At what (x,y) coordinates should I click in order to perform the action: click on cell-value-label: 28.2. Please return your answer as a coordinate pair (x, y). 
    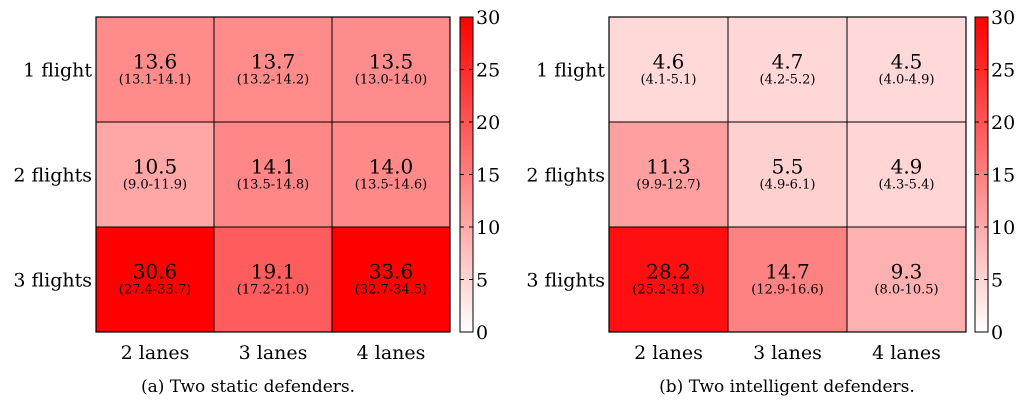
    Looking at the image, I should click on (668, 272).